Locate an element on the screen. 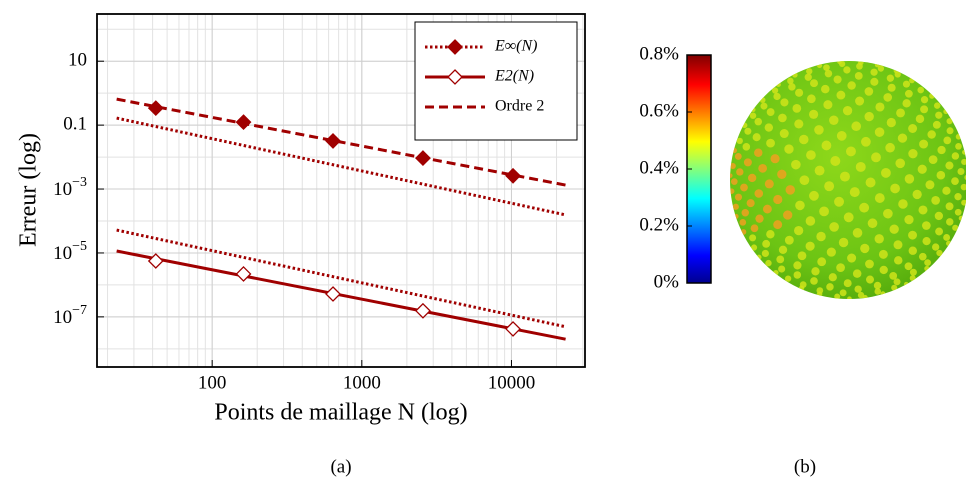 This screenshot has width=966, height=486. y-axis-label: Erreur (log) is located at coordinates (29, 190).